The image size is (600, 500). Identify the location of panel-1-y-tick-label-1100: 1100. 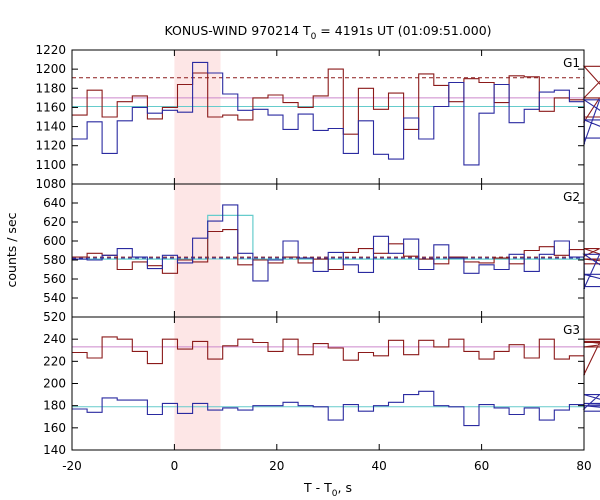
(50, 165).